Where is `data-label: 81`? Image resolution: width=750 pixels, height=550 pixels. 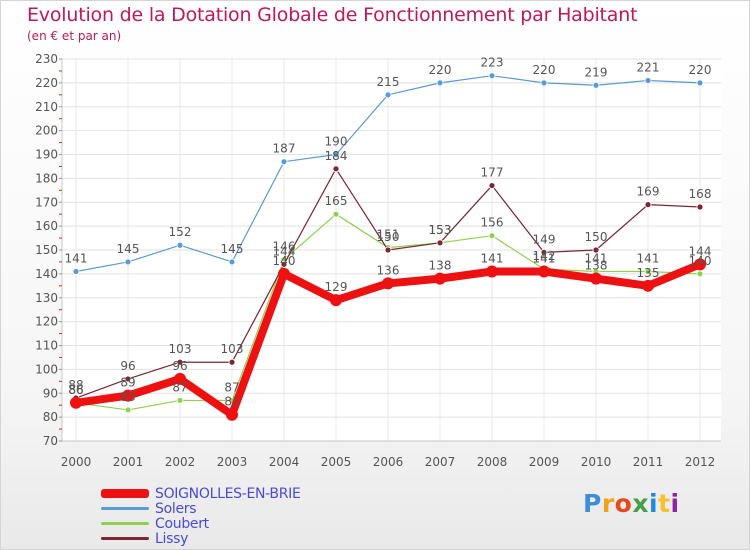 data-label: 81 is located at coordinates (231, 402).